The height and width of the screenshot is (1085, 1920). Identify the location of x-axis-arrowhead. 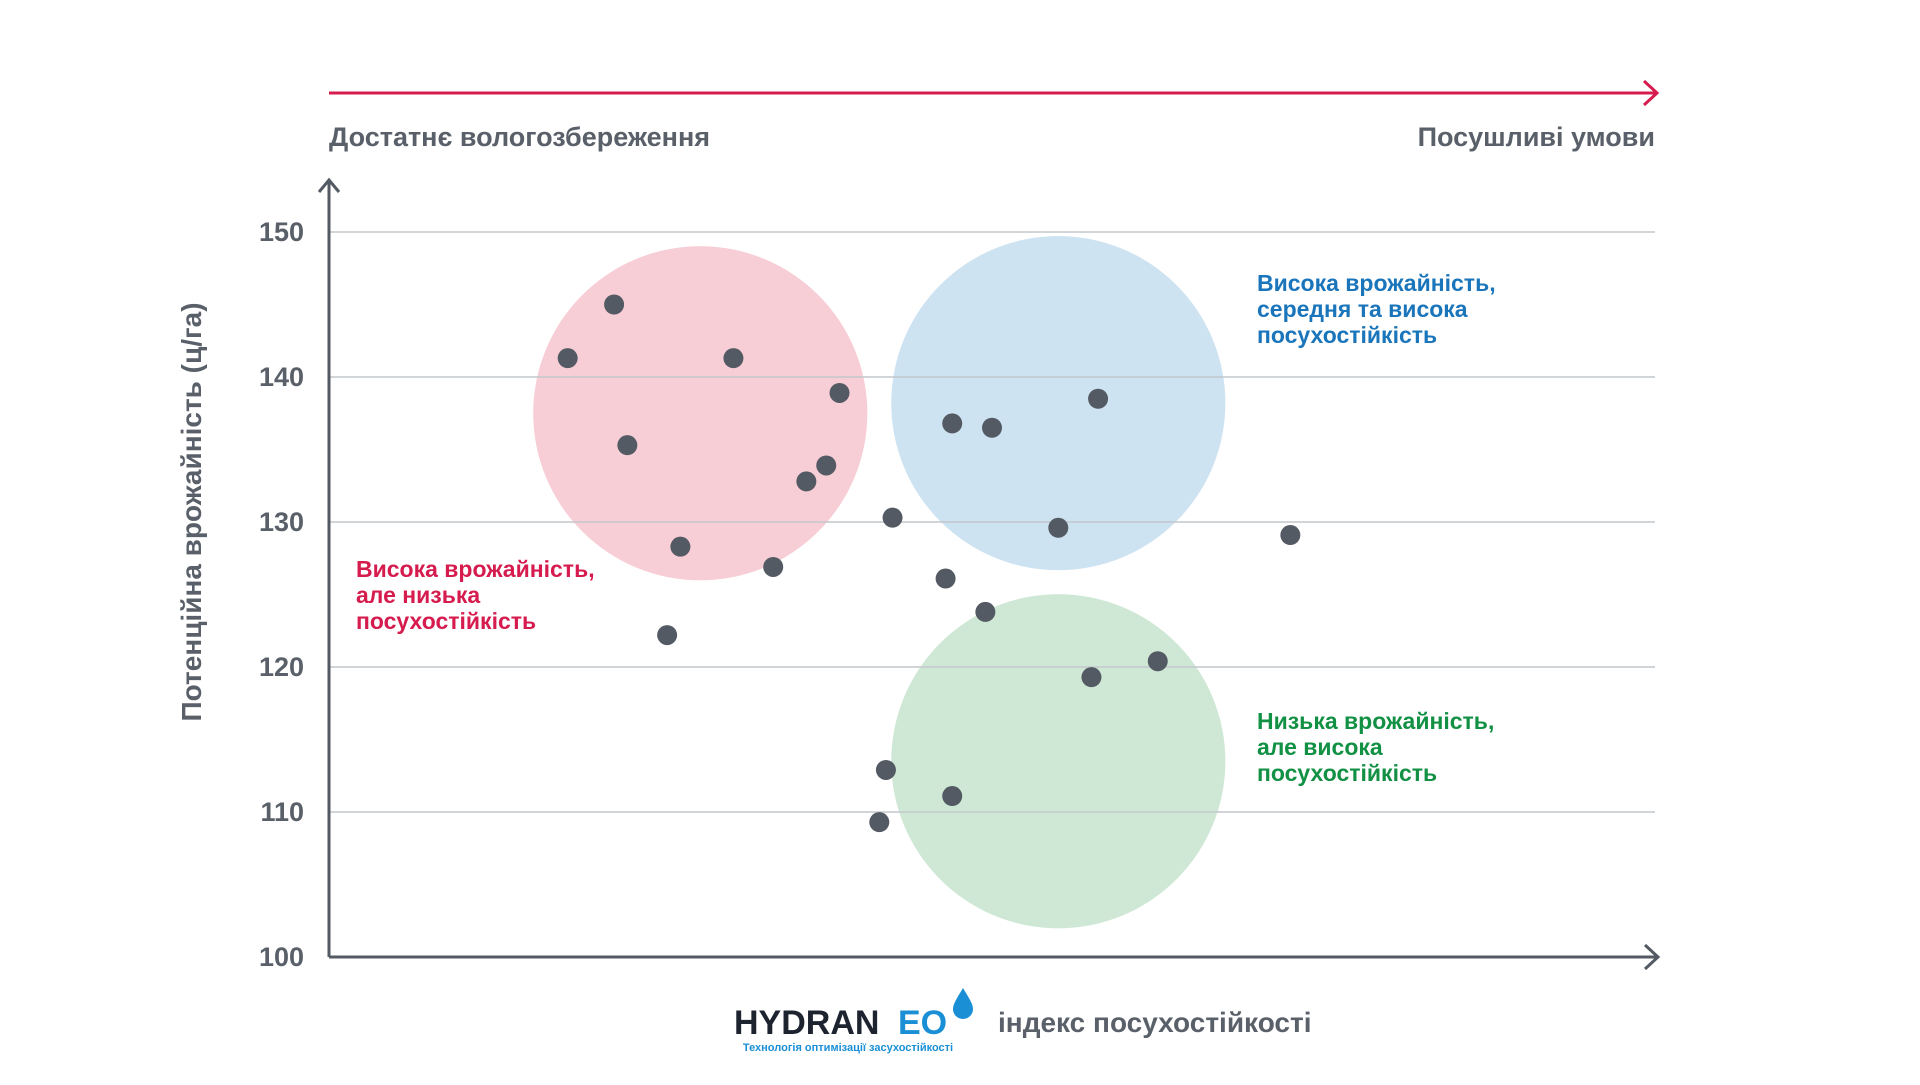
(1652, 957).